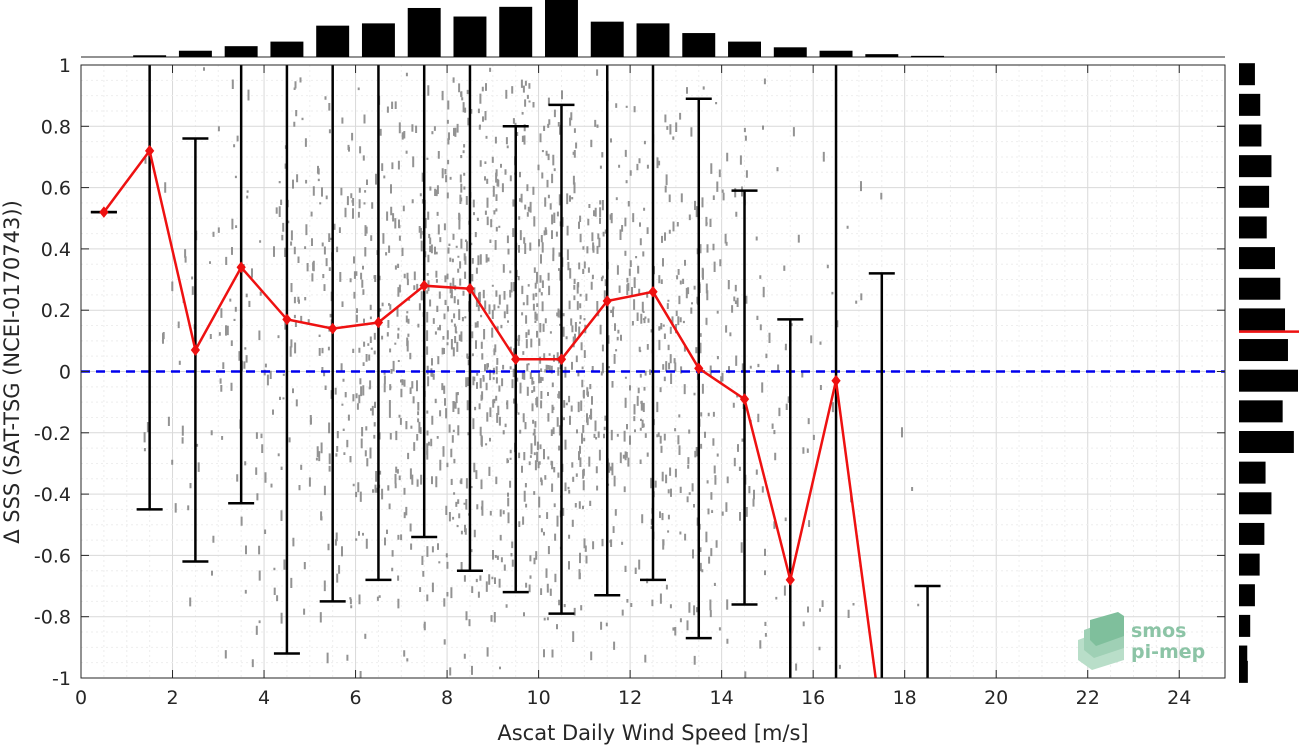 Image resolution: width=1299 pixels, height=747 pixels. What do you see at coordinates (1107, 629) in the screenshot?
I see `logo-layer-front` at bounding box center [1107, 629].